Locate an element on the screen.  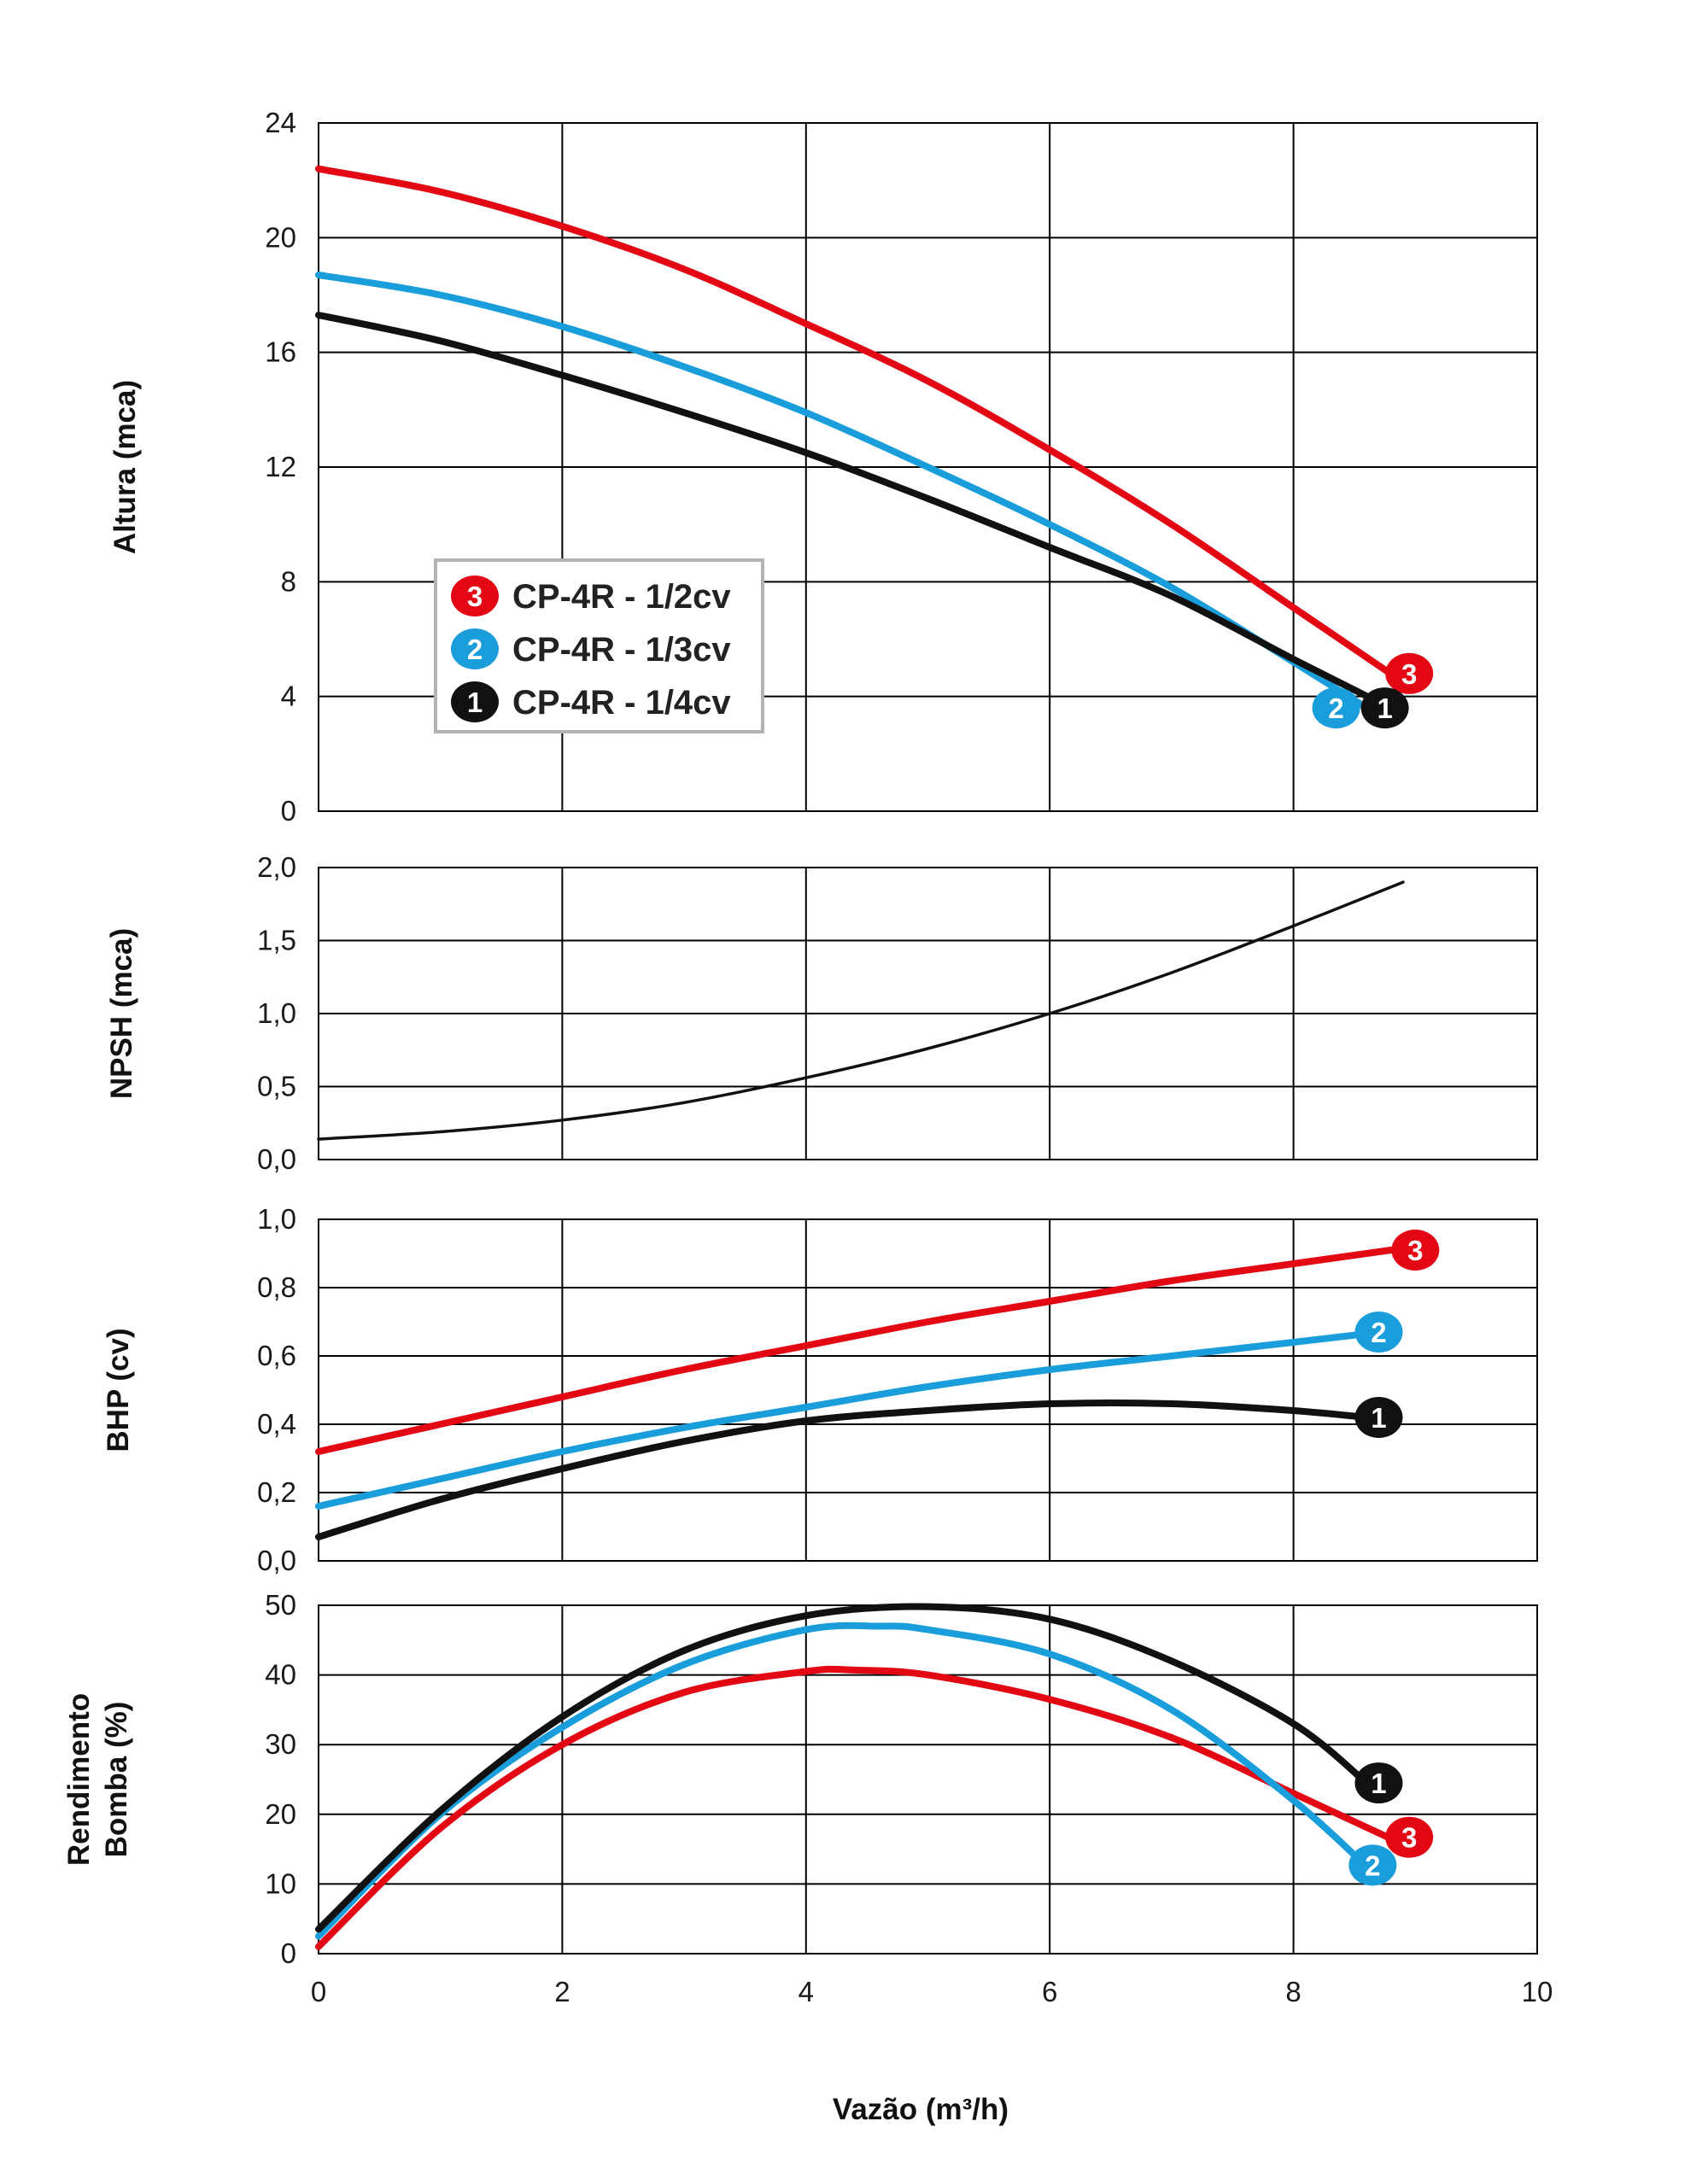
y-axis-title: NPSH (mca) is located at coordinates (121, 1013).